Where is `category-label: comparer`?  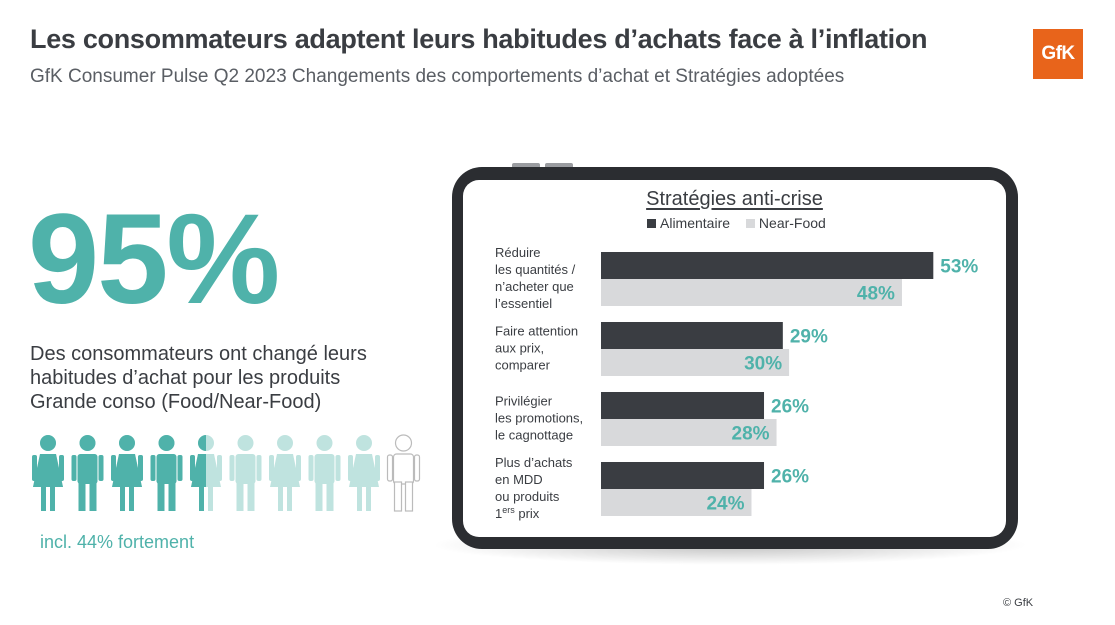
category-label: comparer is located at coordinates (523, 365).